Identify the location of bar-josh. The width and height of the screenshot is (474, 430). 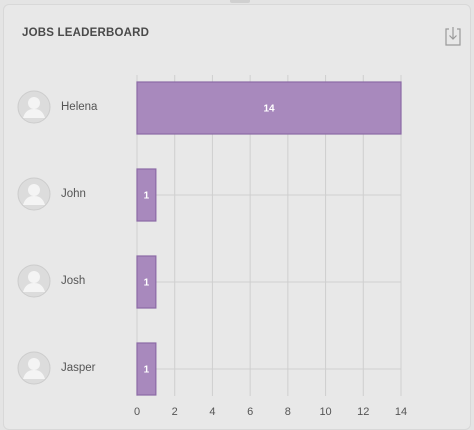
(146, 282).